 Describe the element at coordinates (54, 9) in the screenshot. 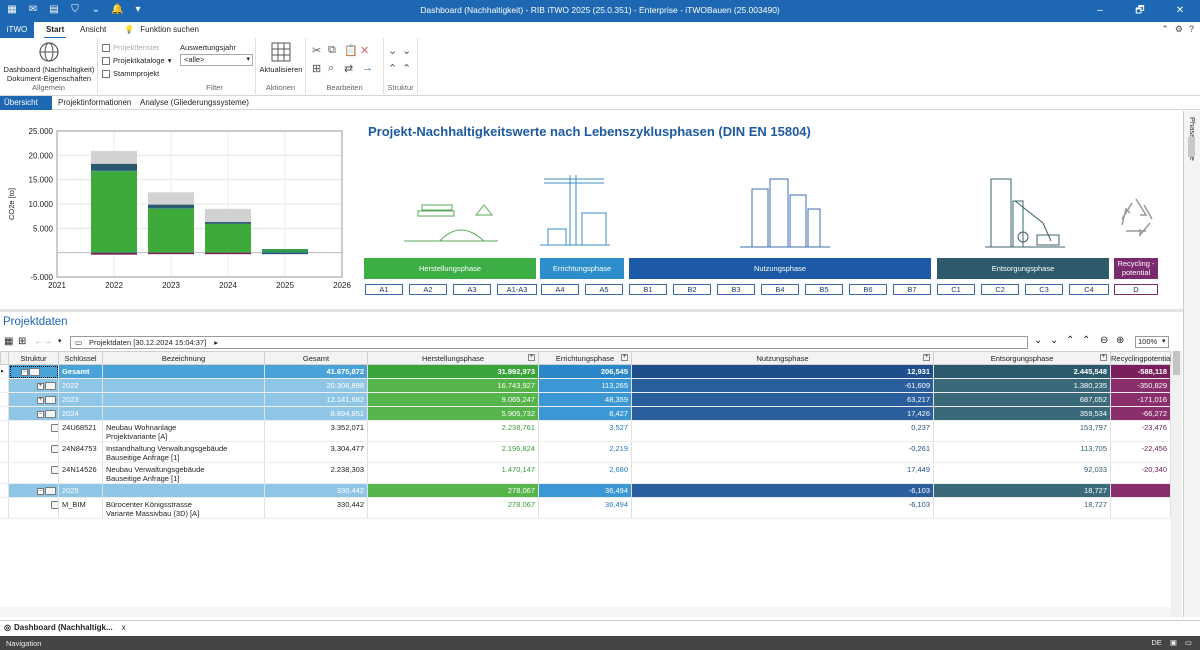

I see `document-icon: ▤` at that location.